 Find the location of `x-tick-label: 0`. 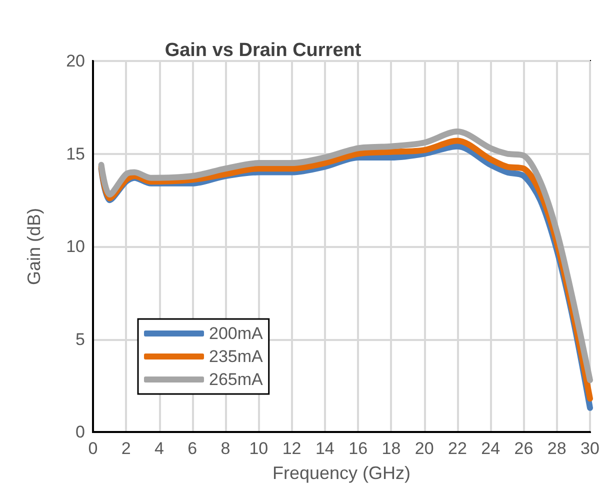

x-tick-label: 0 is located at coordinates (93, 448).